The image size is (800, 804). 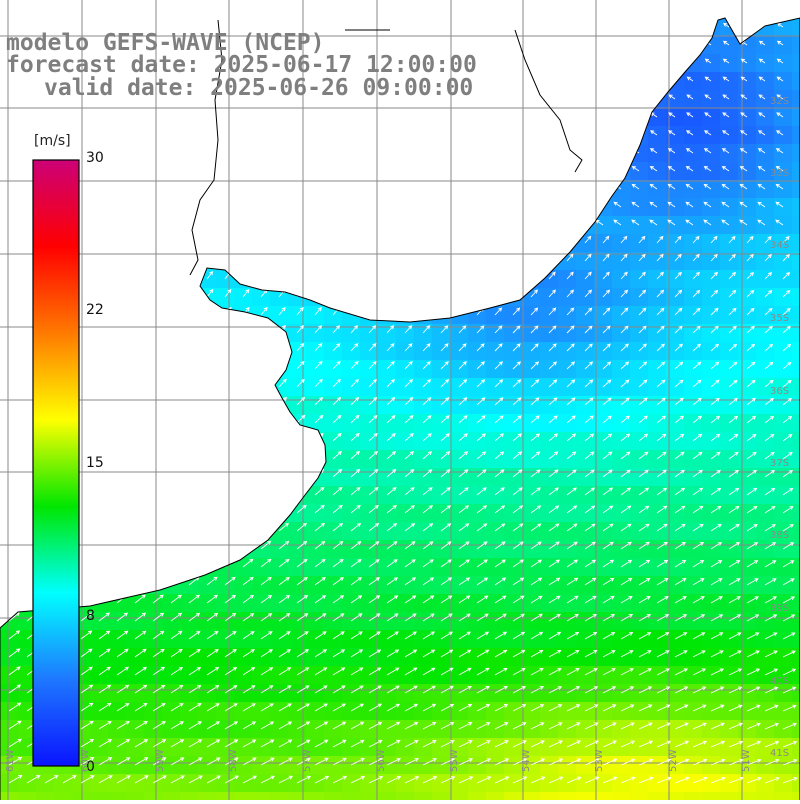 What do you see at coordinates (10, 760) in the screenshot?
I see `lon-label: 61W` at bounding box center [10, 760].